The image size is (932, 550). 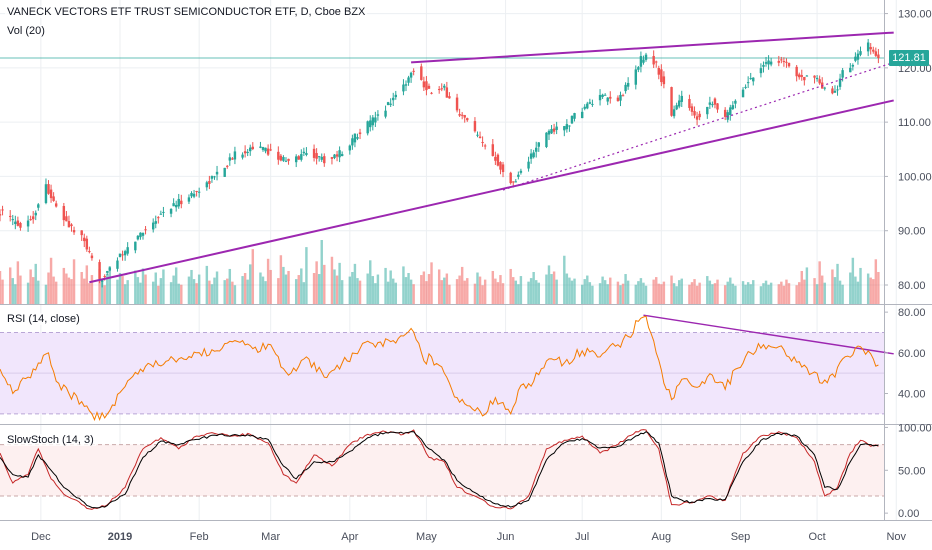 What do you see at coordinates (662, 537) in the screenshot?
I see `time-axis-tick-label: Aug` at bounding box center [662, 537].